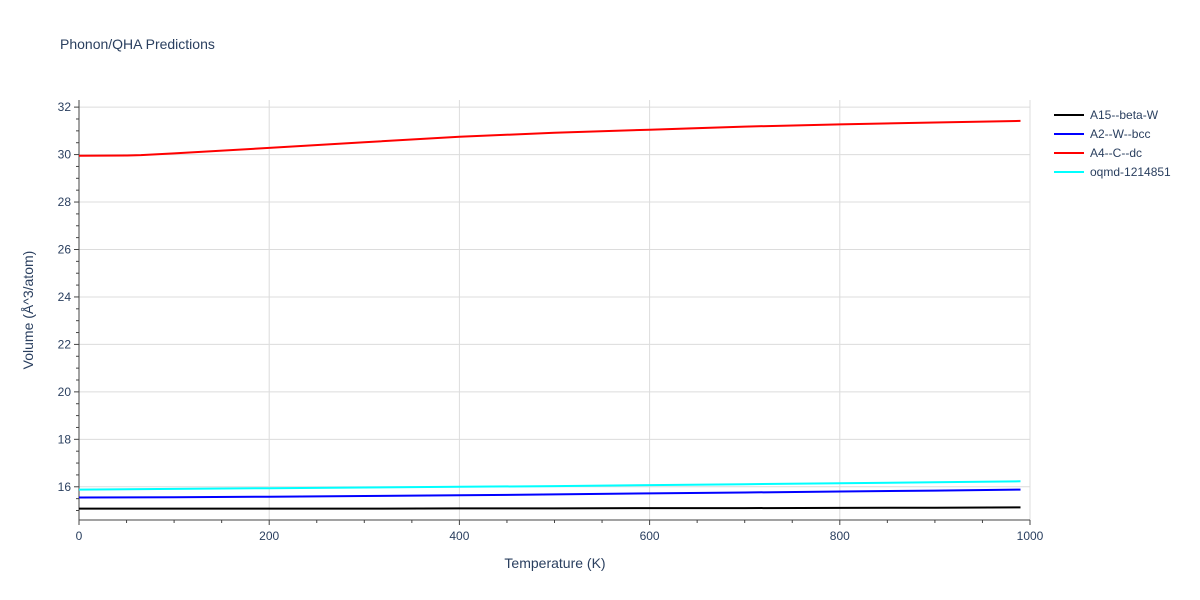  I want to click on x-tick-label: 0, so click(79, 536).